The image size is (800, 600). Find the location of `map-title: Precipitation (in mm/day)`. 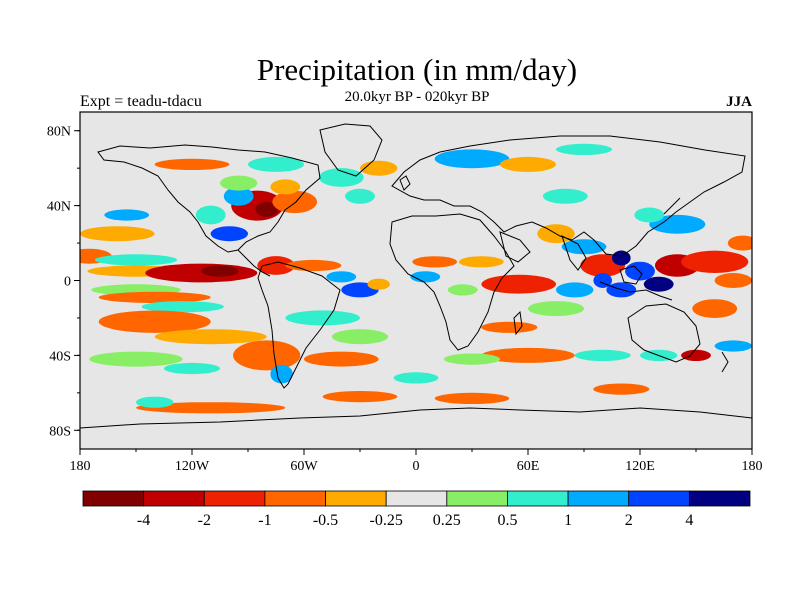

map-title: Precipitation (in mm/day) is located at coordinates (417, 69).